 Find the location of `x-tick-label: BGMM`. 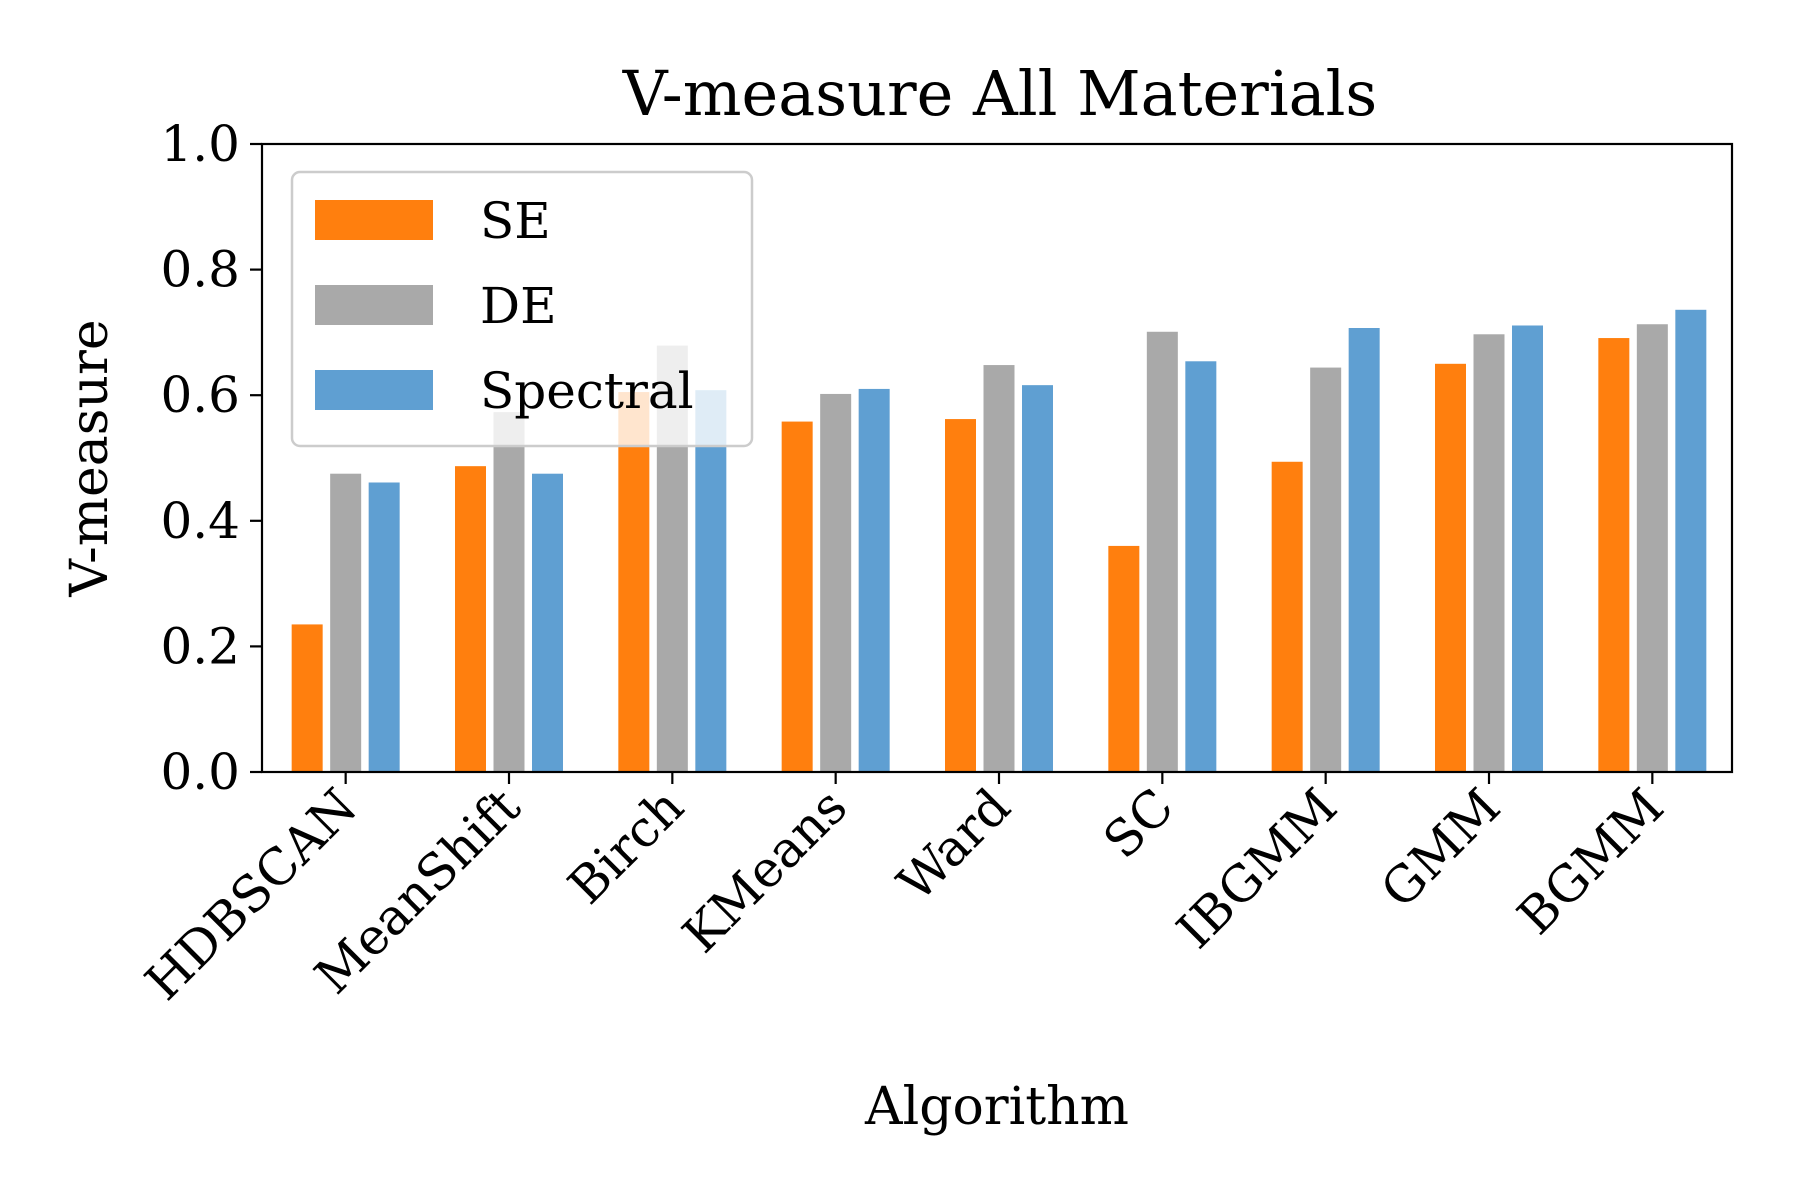

x-tick-label: BGMM is located at coordinates (1591, 861).